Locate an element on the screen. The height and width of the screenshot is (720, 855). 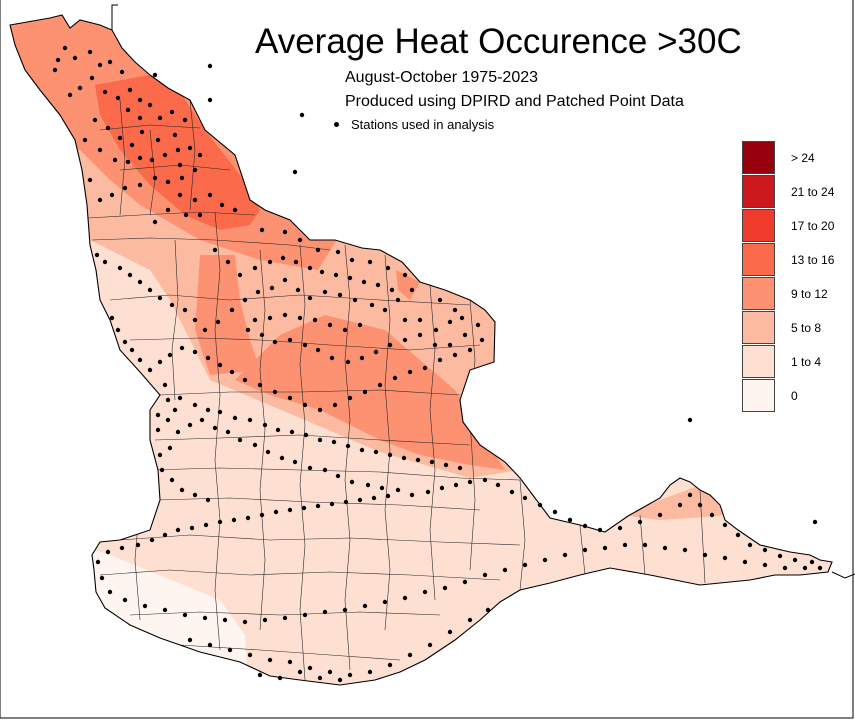
legend-label: 0 is located at coordinates (794, 396).